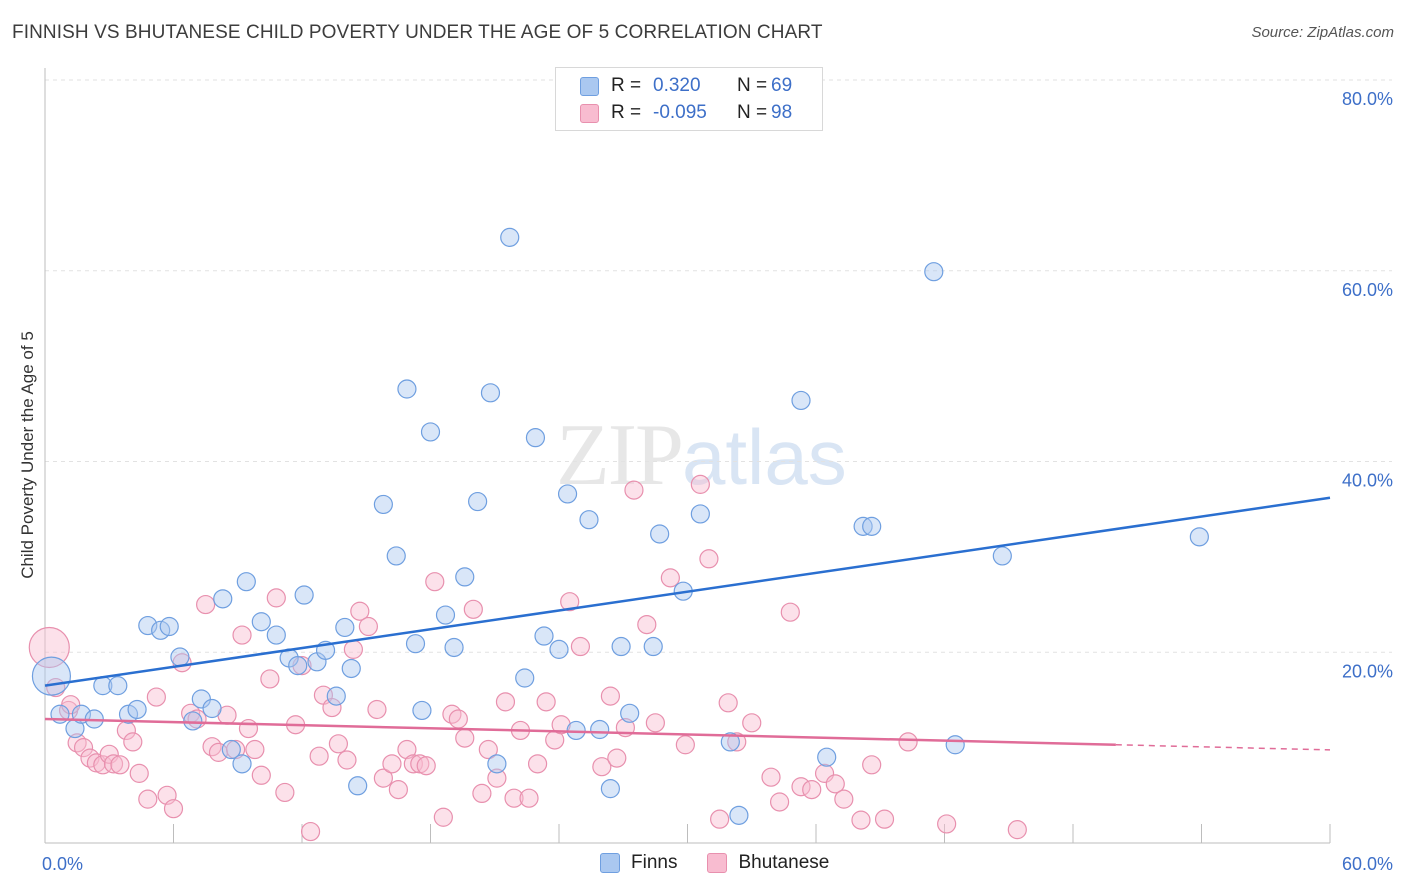 The width and height of the screenshot is (1406, 892). Describe the element at coordinates (580, 732) in the screenshot. I see `bhutanese-trend-line` at that location.